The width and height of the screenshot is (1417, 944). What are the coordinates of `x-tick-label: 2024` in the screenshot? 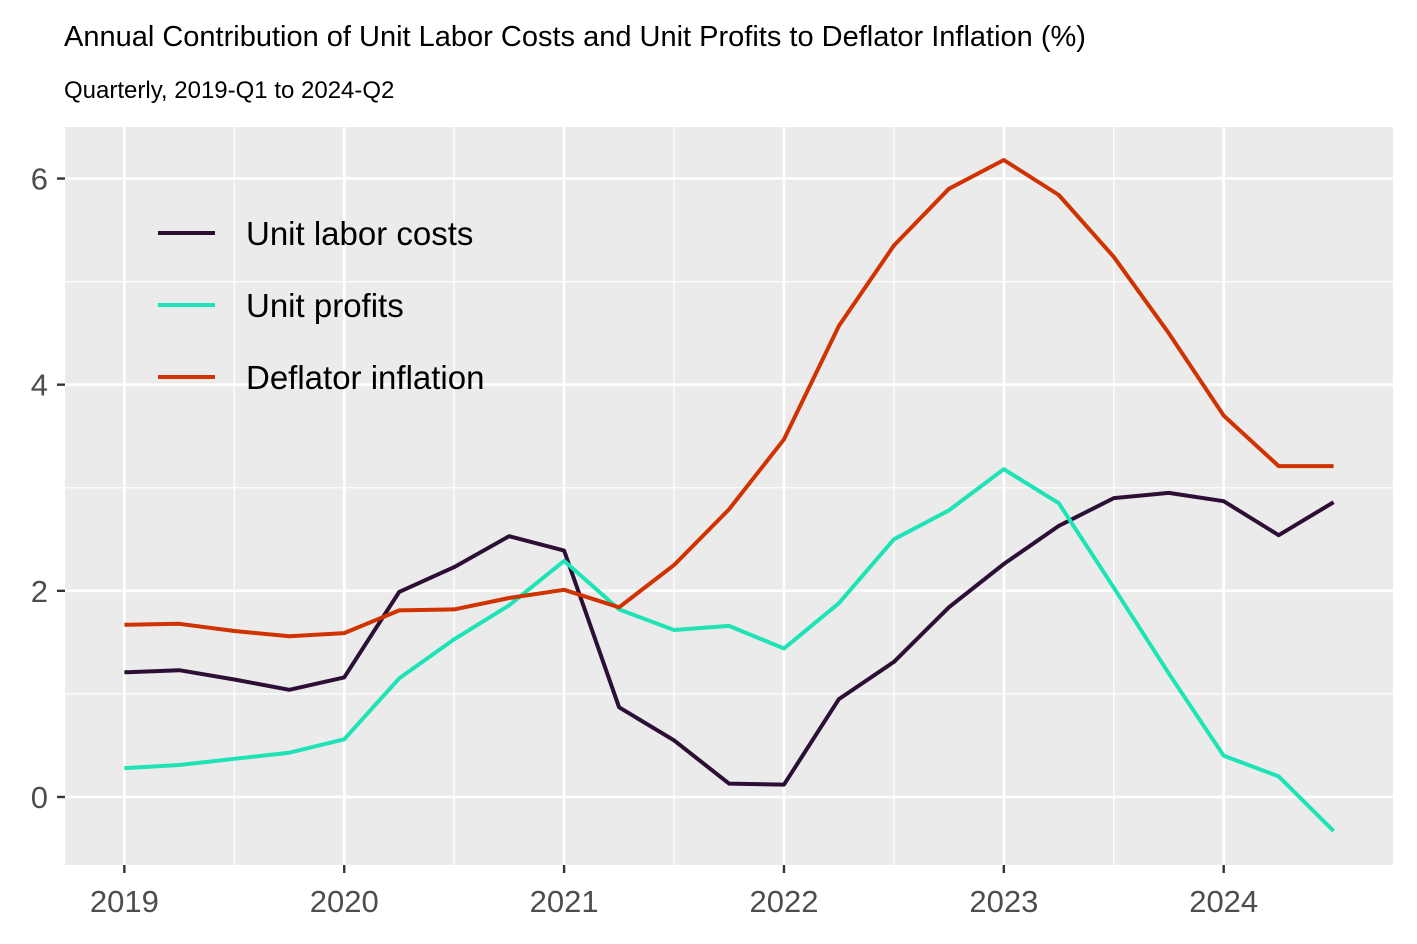 It's located at (1223, 901).